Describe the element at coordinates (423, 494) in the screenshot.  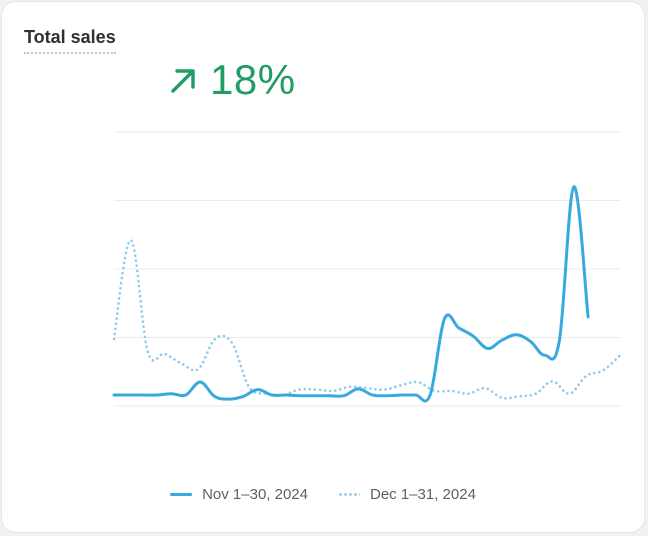
I see `legend-label-series-2: Dec 1–31, 2024` at that location.